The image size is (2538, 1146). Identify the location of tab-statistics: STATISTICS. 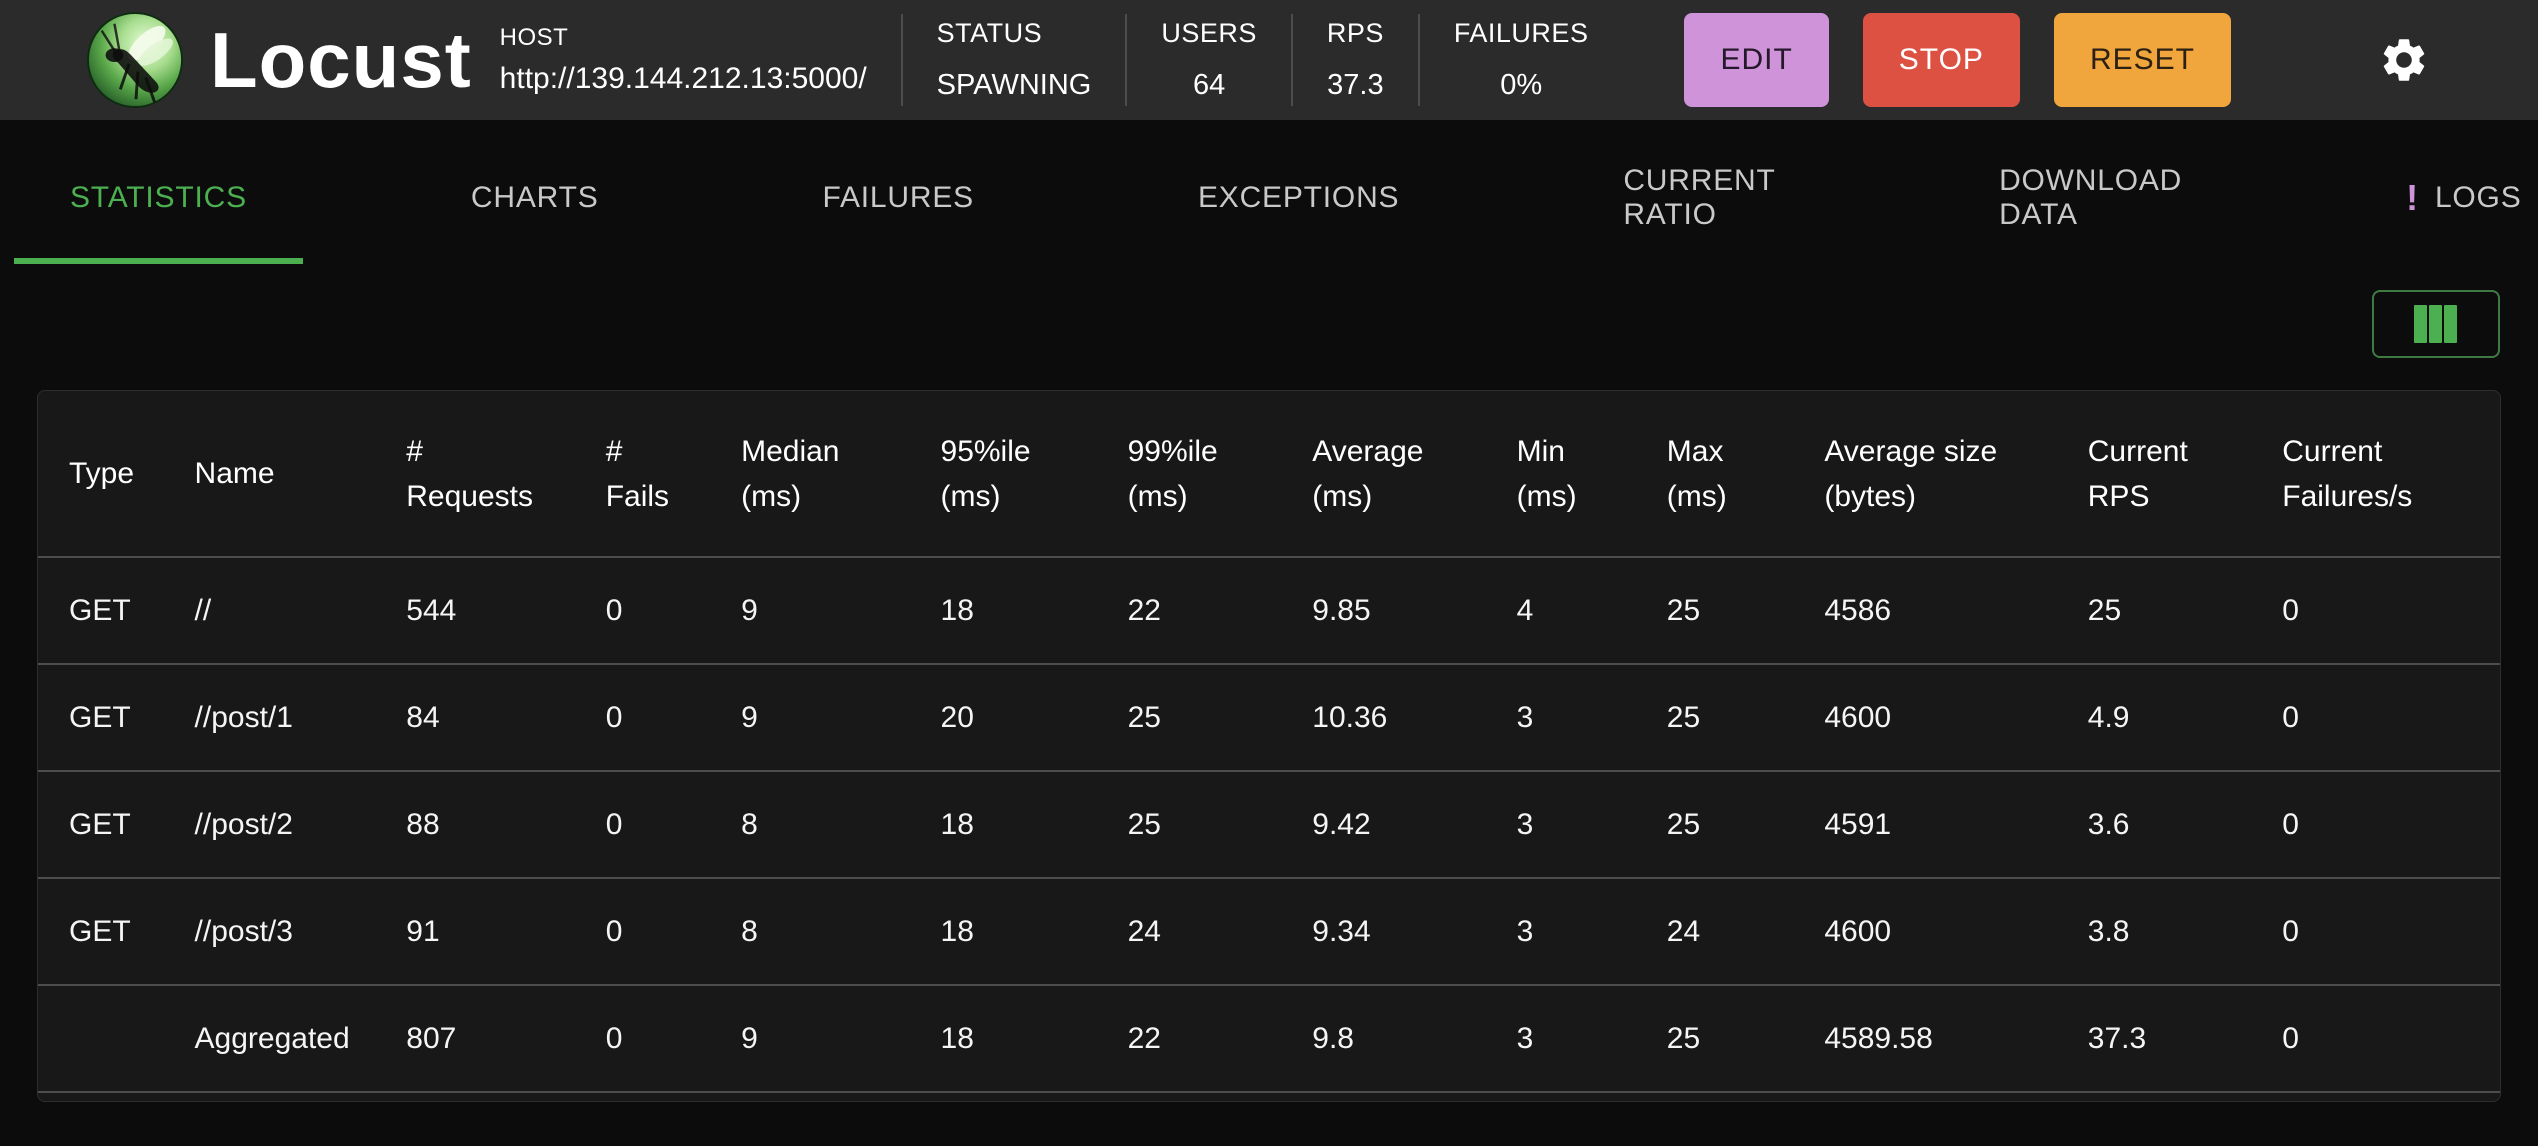
(158, 201).